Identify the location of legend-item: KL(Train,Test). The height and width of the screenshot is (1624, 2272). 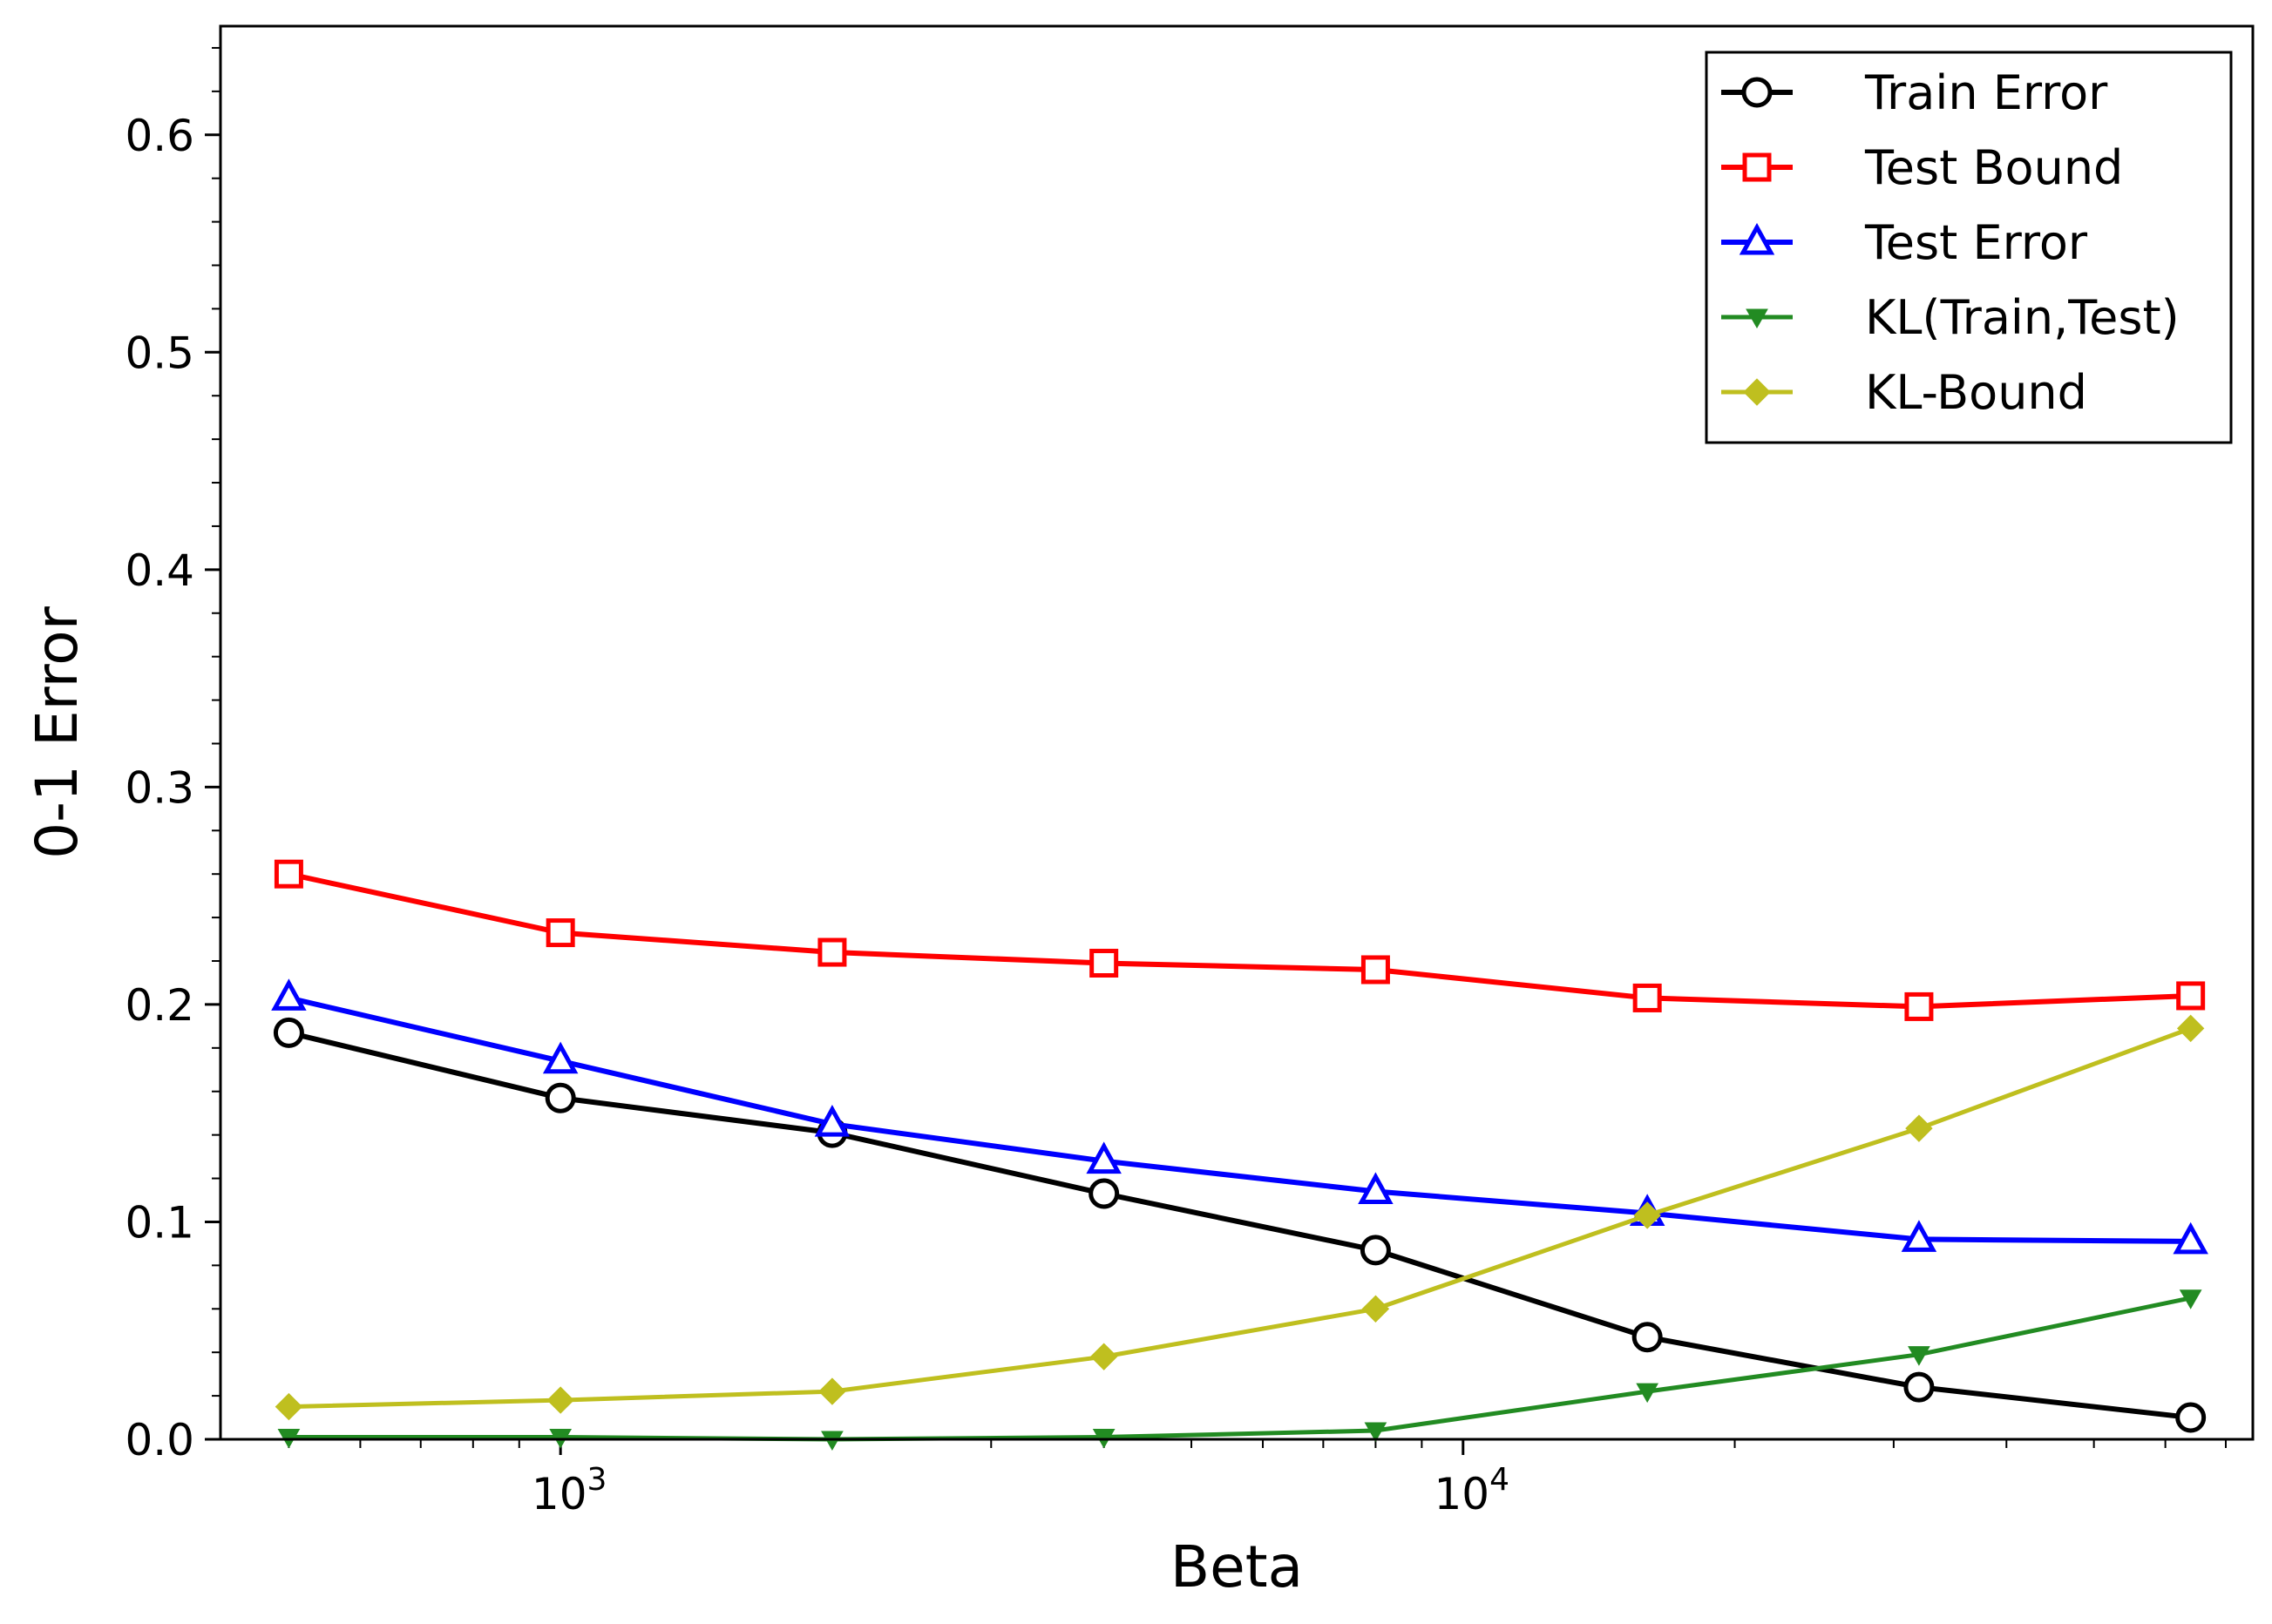
(1950, 317).